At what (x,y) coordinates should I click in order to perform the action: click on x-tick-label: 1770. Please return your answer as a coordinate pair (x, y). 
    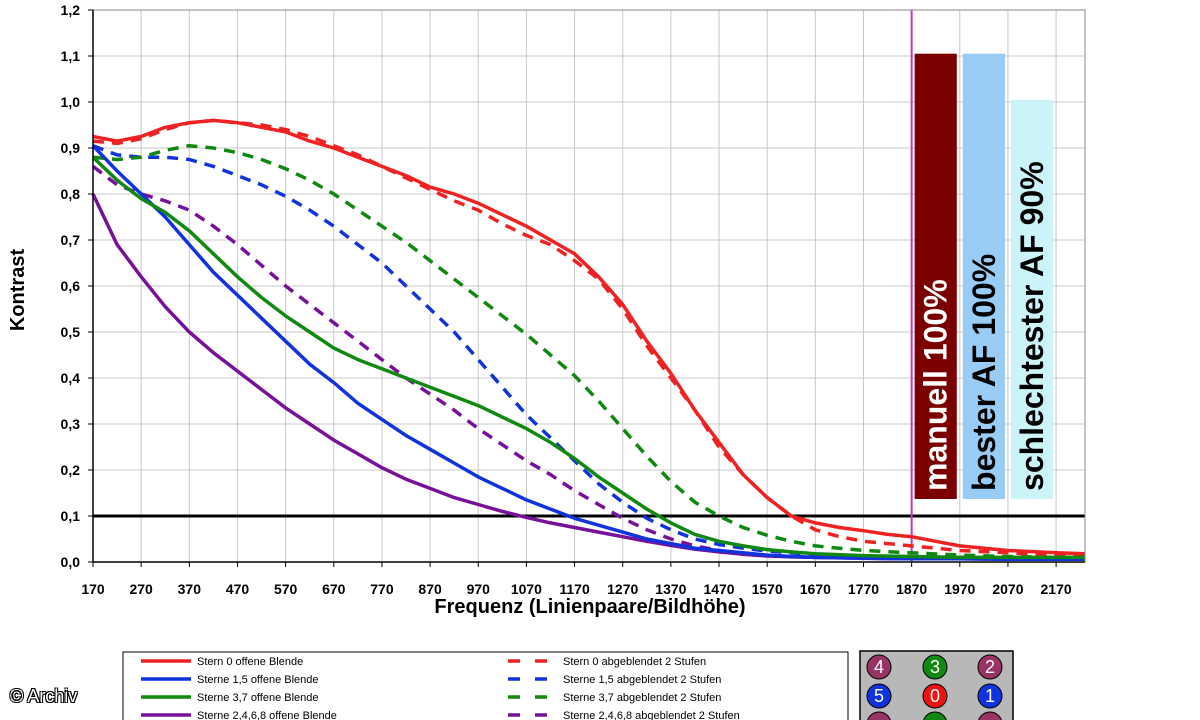
    Looking at the image, I should click on (863, 589).